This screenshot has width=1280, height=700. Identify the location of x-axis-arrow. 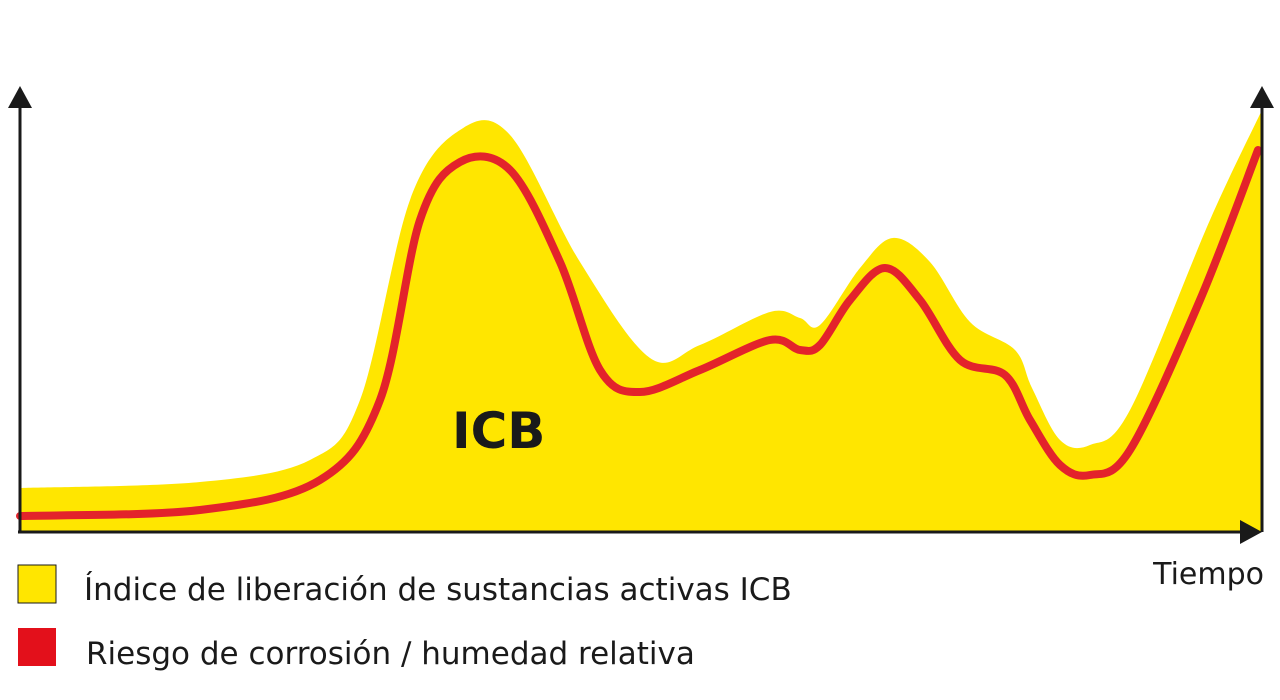
(1251, 532).